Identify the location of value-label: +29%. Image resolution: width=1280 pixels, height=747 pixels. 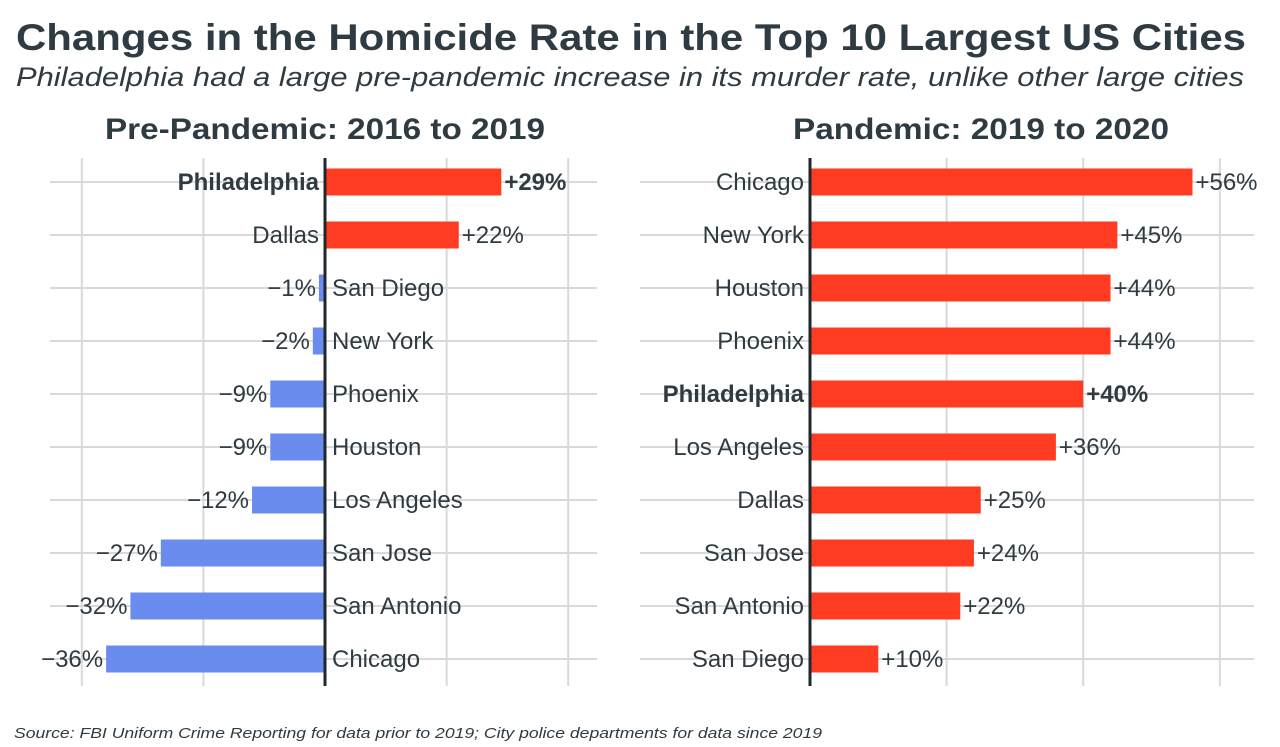
(535, 182).